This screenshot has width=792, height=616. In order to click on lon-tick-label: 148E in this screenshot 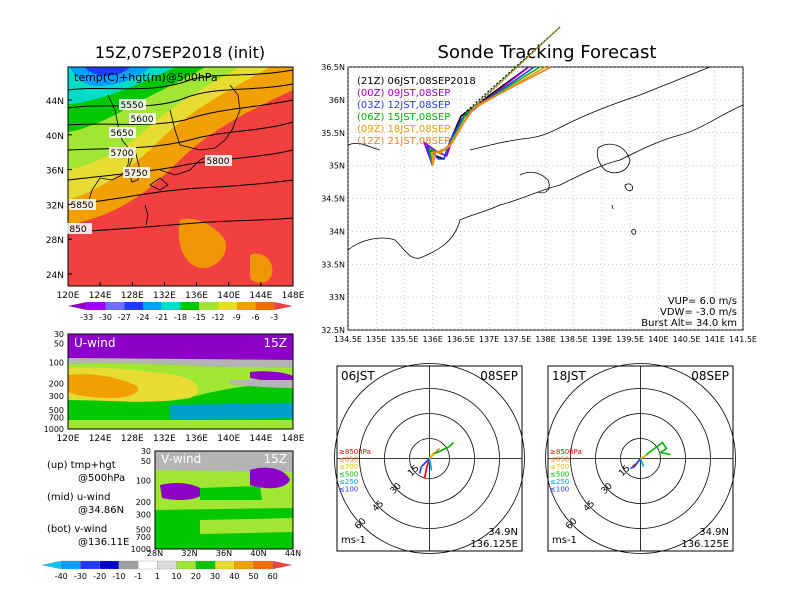, I will do `click(293, 439)`.